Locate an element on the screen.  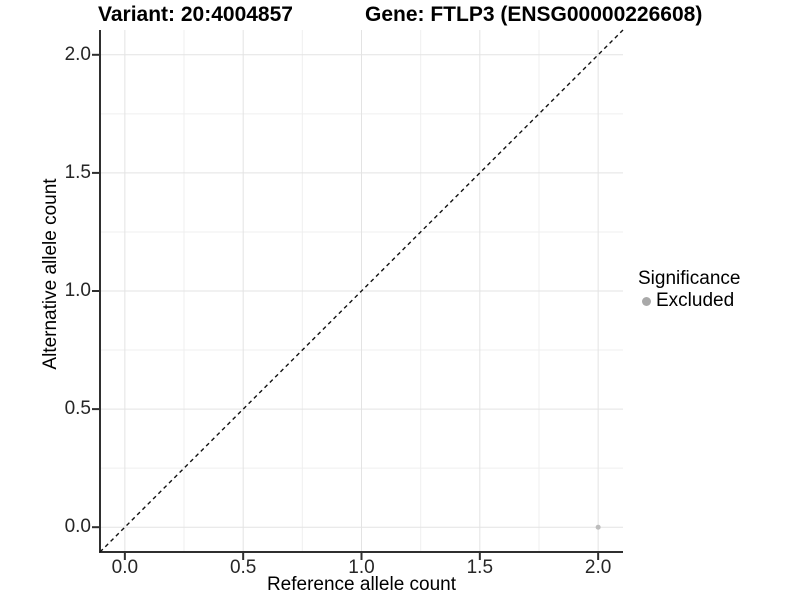
y-tick-label: 1.0 is located at coordinates (77, 290).